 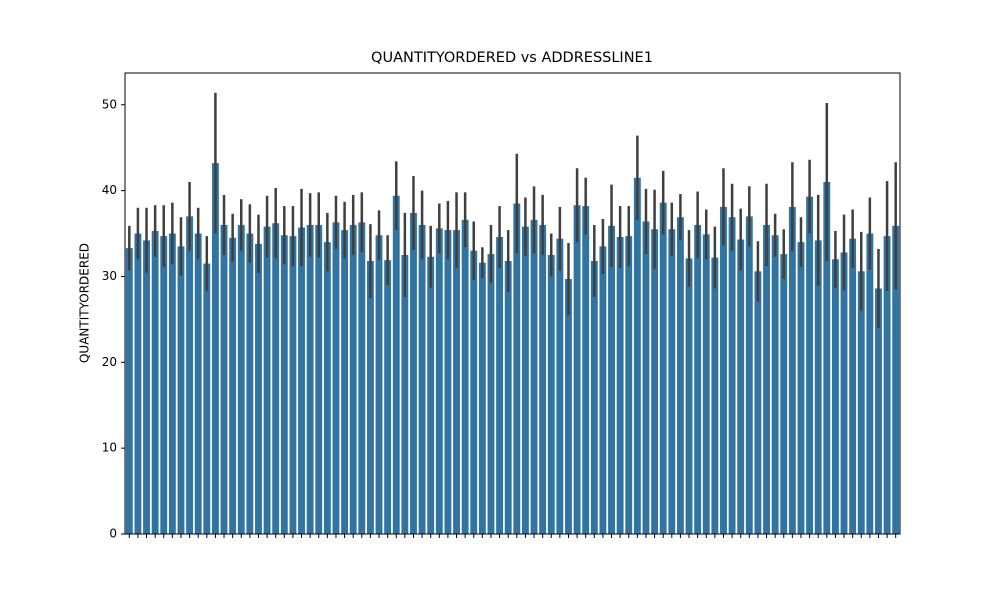 What do you see at coordinates (109, 362) in the screenshot?
I see `y-tick-label: 20` at bounding box center [109, 362].